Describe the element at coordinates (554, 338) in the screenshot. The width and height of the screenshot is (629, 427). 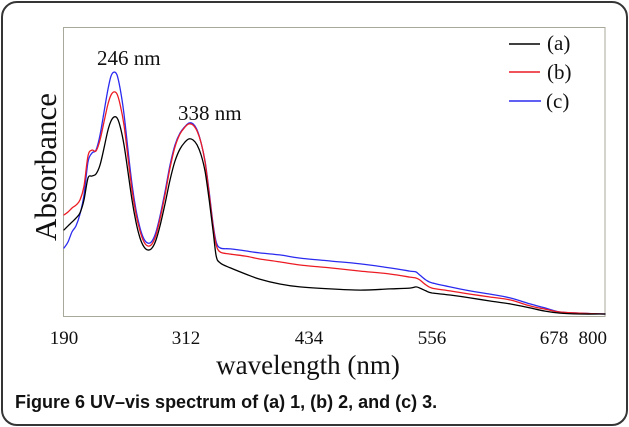
I see `x-tick-label-678: 678` at that location.